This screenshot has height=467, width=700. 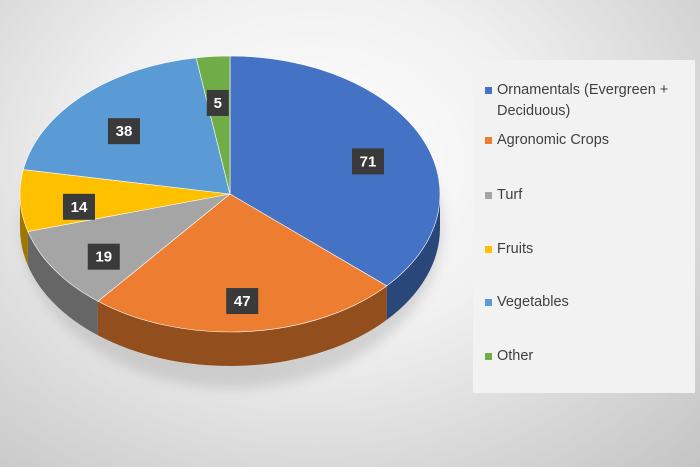 I want to click on data-label-text: 47, so click(x=242, y=301).